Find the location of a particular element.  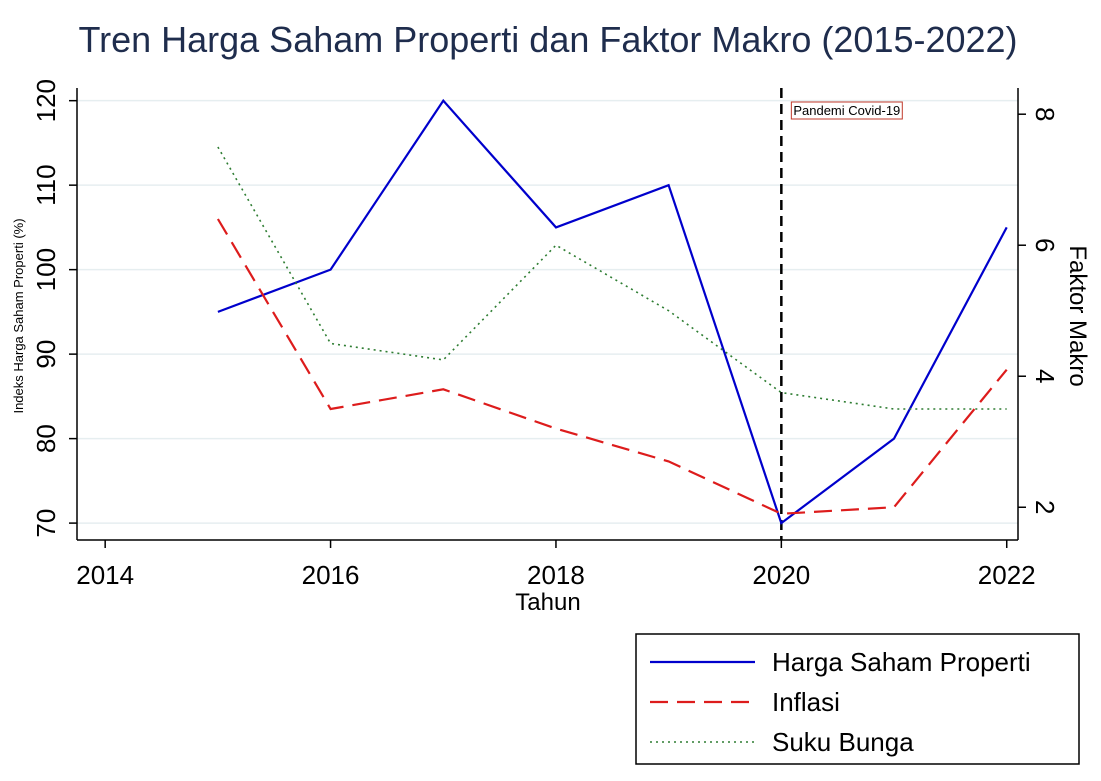

y-left-tick-label-110: 110 is located at coordinates (46, 184).